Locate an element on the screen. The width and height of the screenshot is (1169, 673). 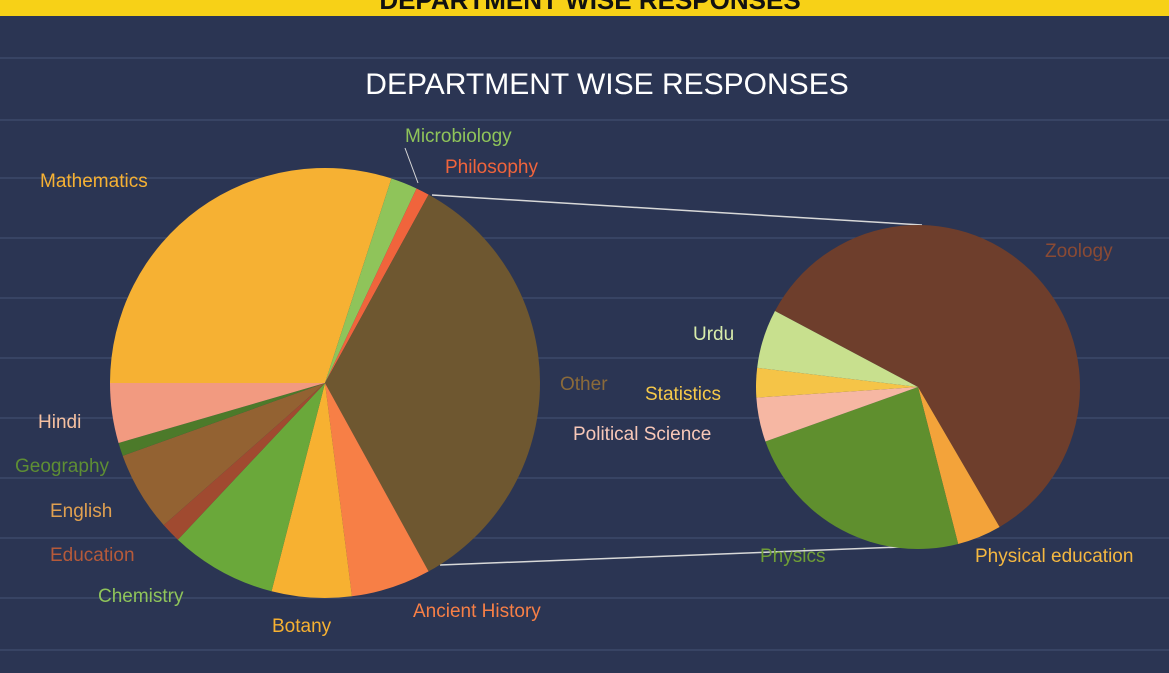
slice-label: English is located at coordinates (81, 511).